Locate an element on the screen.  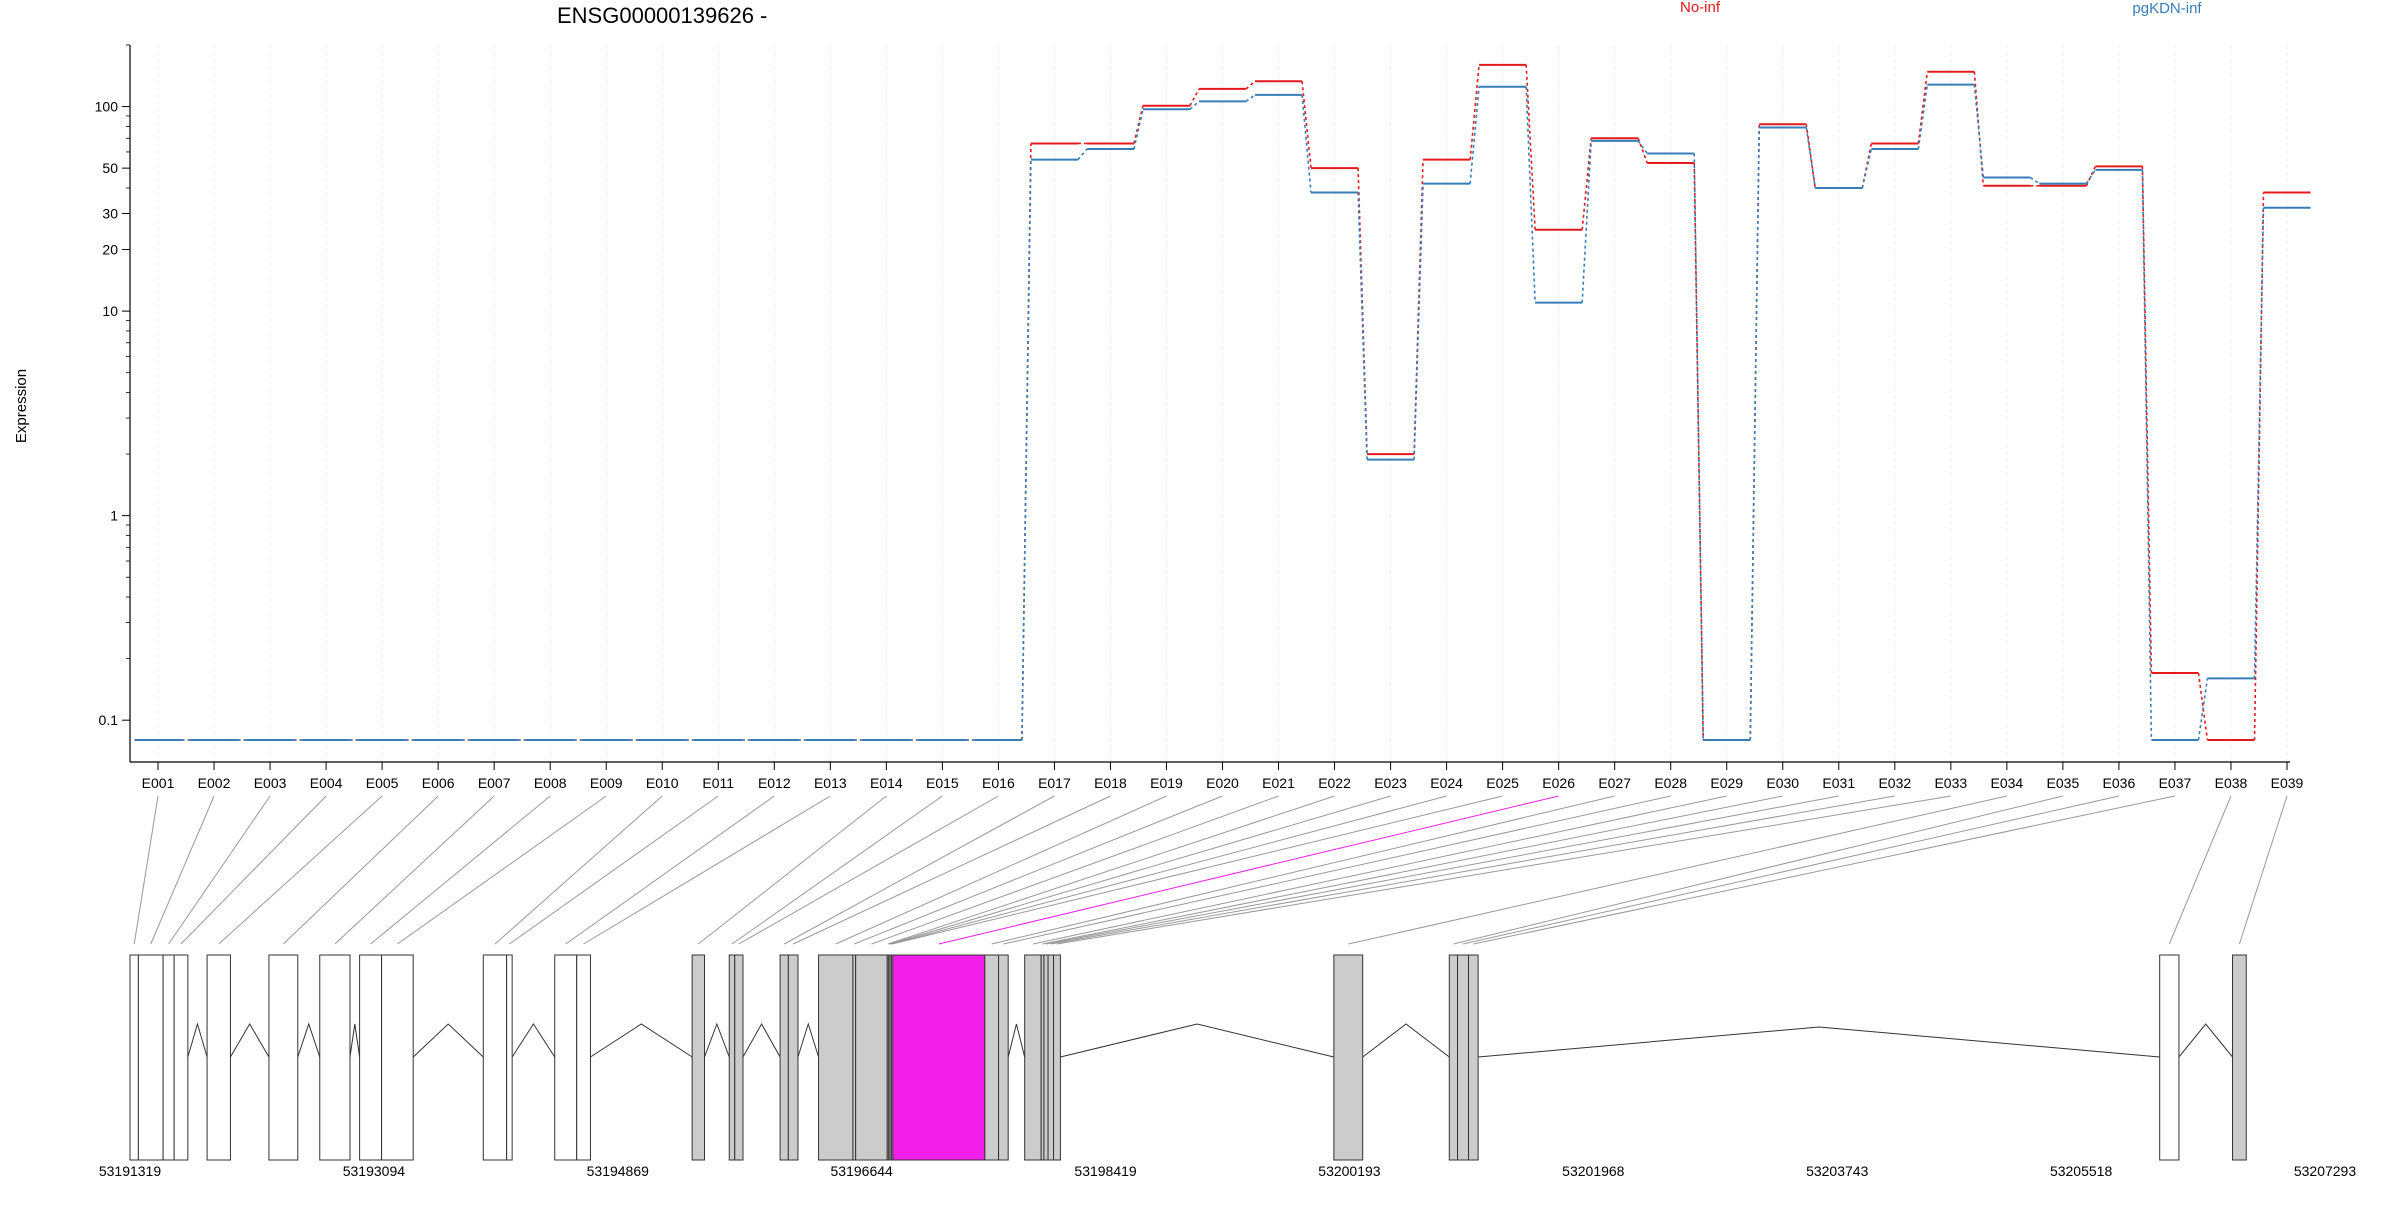
x-tick-label: E003 is located at coordinates (270, 783).